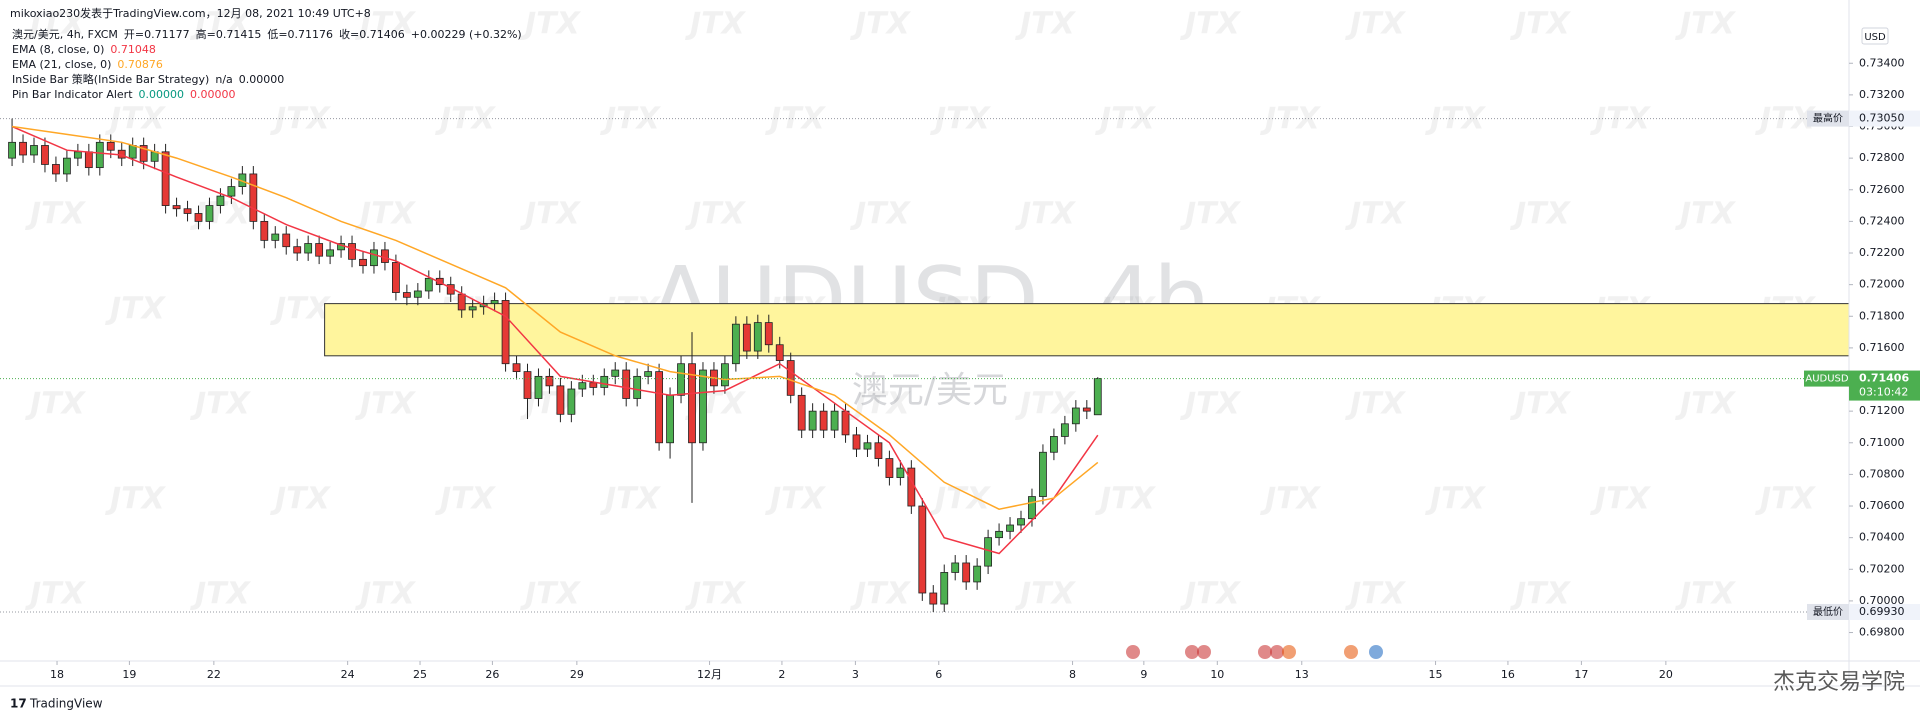  I want to click on x-tick-label: 18, so click(57, 674).